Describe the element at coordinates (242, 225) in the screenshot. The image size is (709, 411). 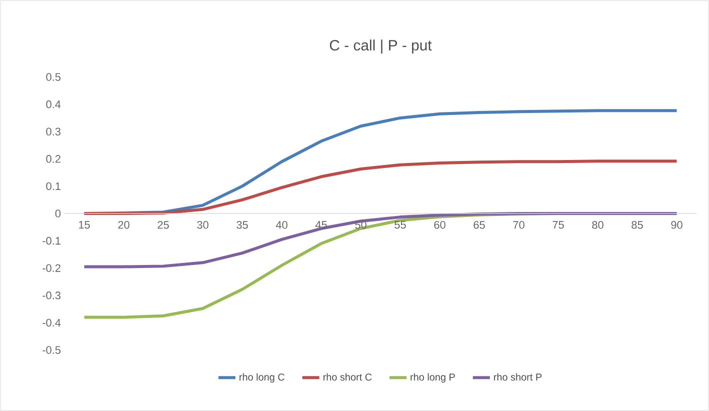
I see `x-tick-label: 35` at that location.